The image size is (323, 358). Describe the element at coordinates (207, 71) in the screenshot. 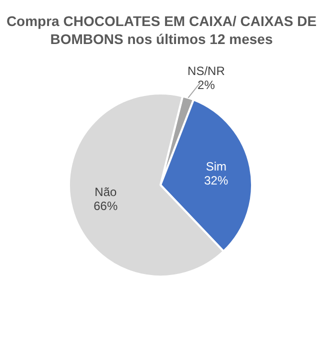

I see `slice-label: NS/NR` at that location.